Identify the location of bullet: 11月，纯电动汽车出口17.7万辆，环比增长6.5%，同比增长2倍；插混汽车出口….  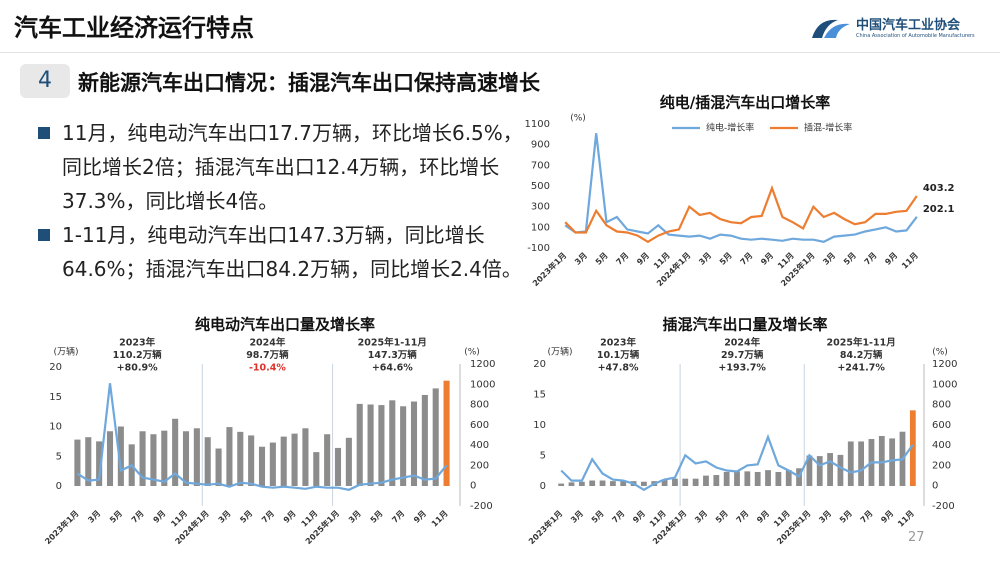
(284, 167).